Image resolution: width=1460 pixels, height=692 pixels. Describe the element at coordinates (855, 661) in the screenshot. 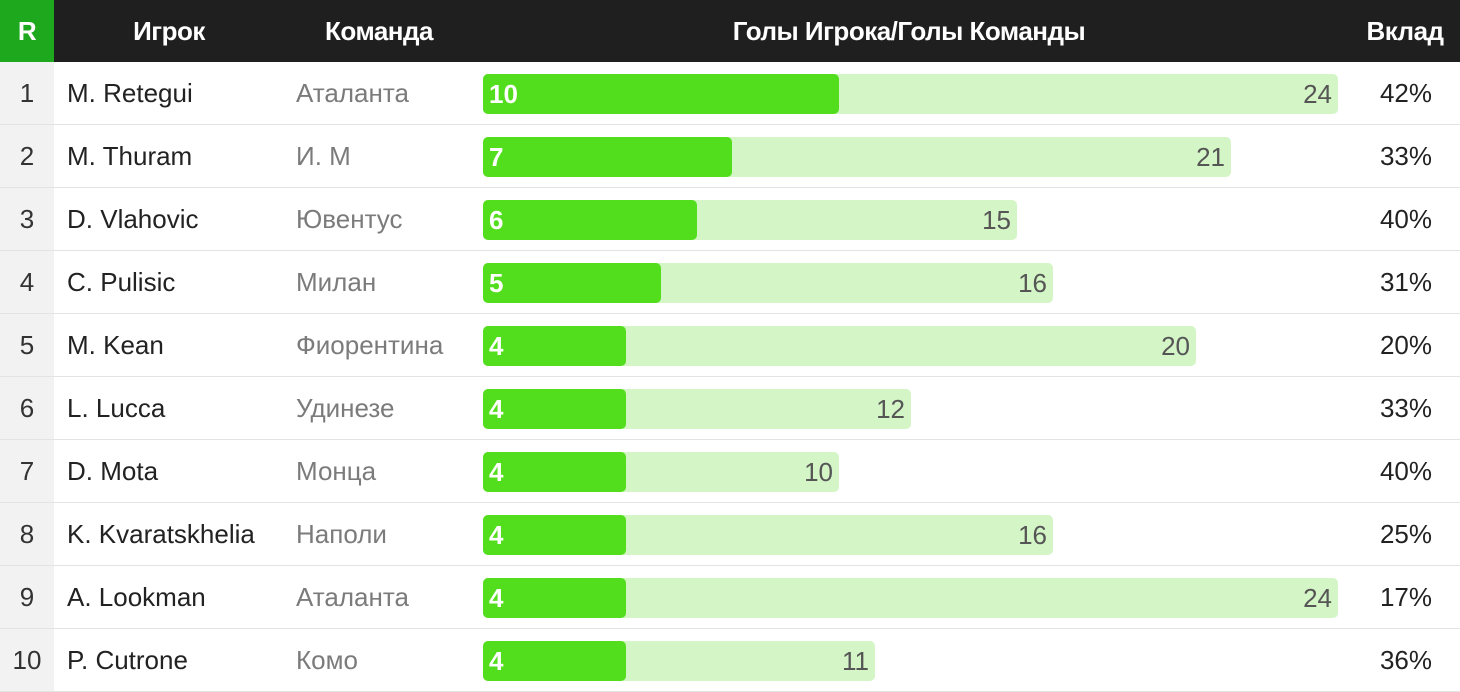

I see `team-goals-label: 11` at that location.